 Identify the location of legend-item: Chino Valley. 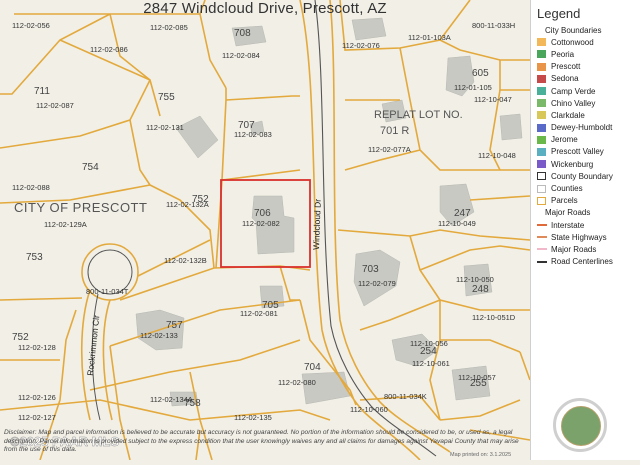
(588, 103).